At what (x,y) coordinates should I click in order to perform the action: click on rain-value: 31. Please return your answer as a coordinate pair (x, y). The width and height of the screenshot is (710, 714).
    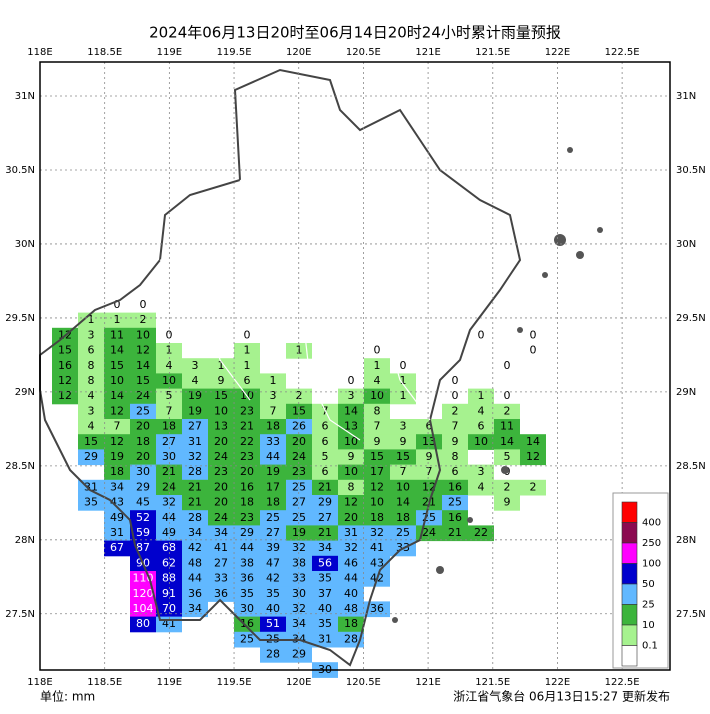
    Looking at the image, I should click on (325, 638).